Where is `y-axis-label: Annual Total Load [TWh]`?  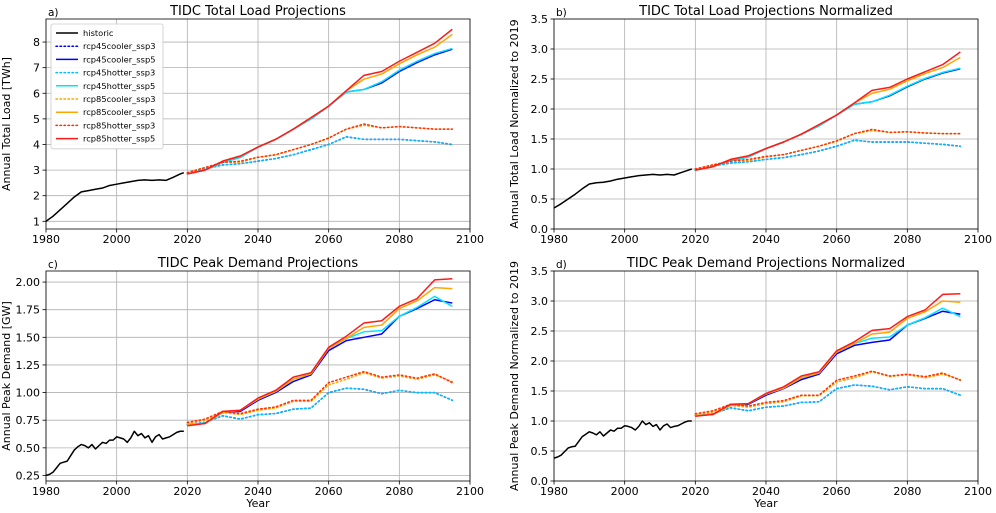
y-axis-label: Annual Total Load [TWh] is located at coordinates (6, 124).